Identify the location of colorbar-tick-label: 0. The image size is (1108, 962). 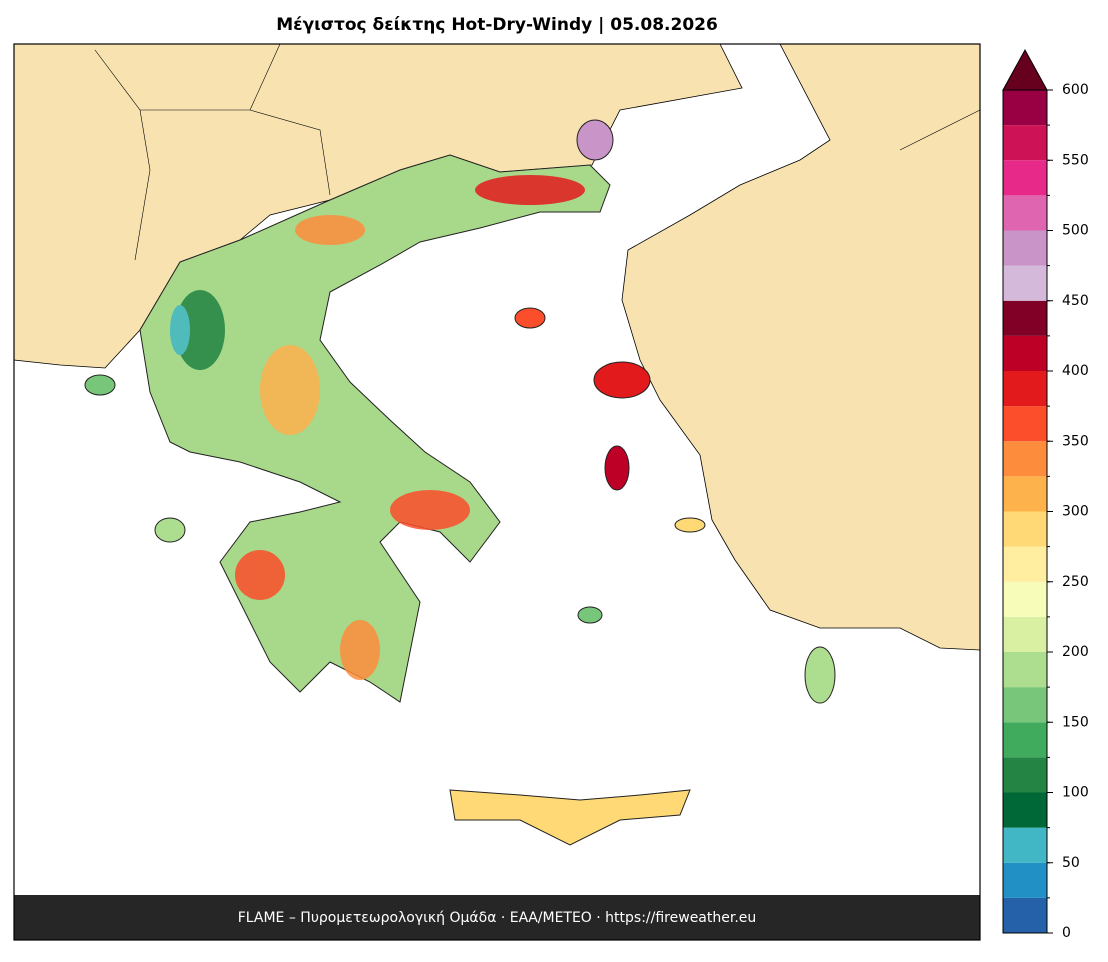
(1066, 933).